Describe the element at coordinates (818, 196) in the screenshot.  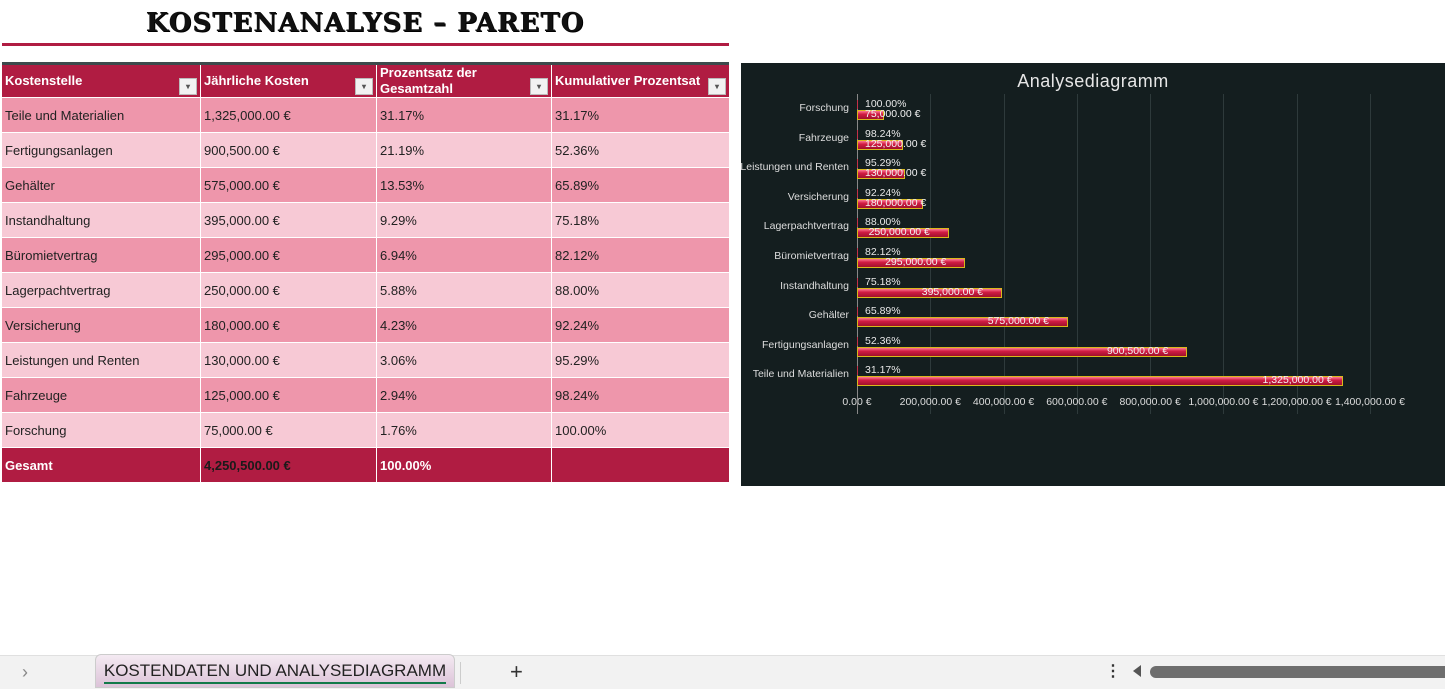
I see `category-label: Versicherung` at that location.